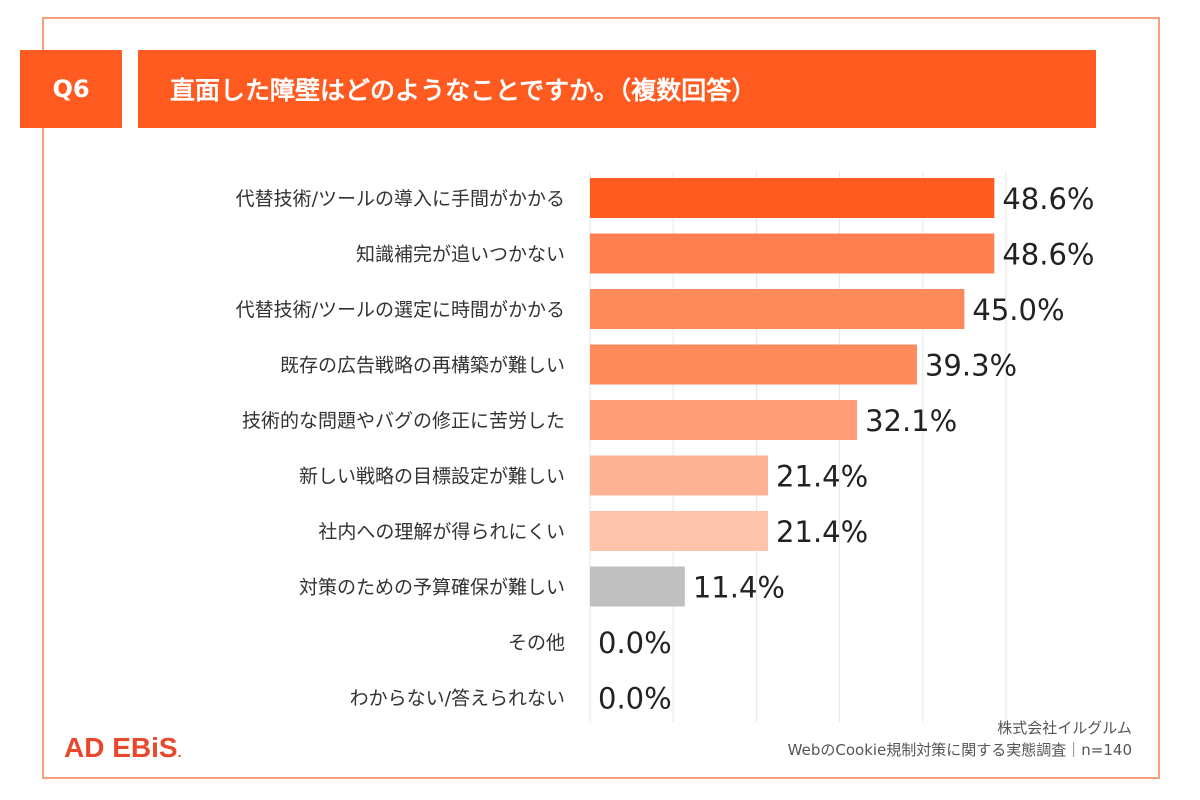  Describe the element at coordinates (400, 199) in the screenshot. I see `category-label: 代替技術/ツールの導入に手間がかかる` at that location.